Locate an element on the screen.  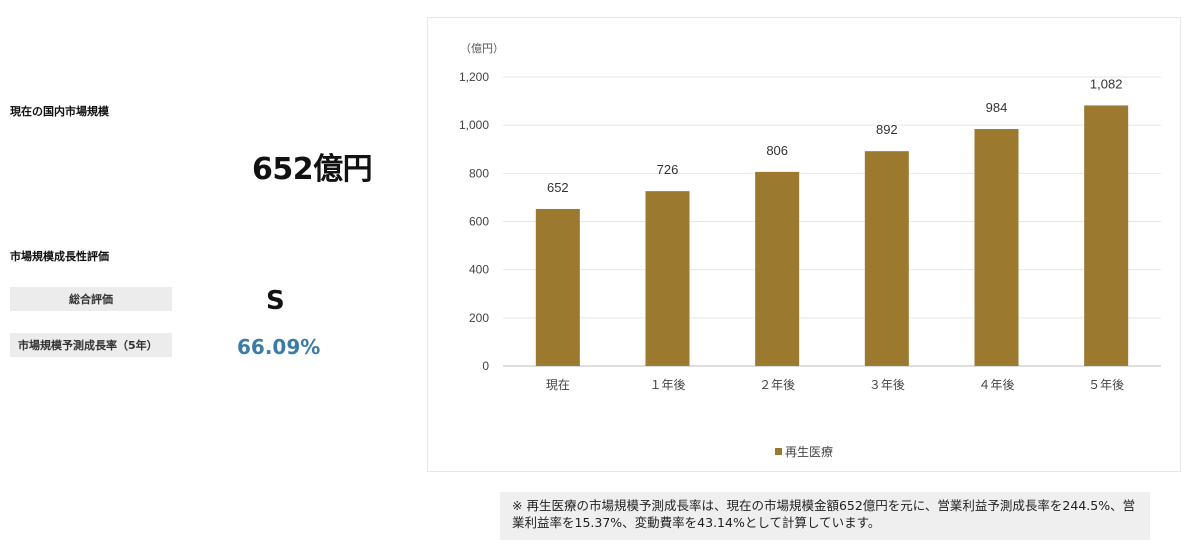
y-tick-label: 0 is located at coordinates (485, 366).